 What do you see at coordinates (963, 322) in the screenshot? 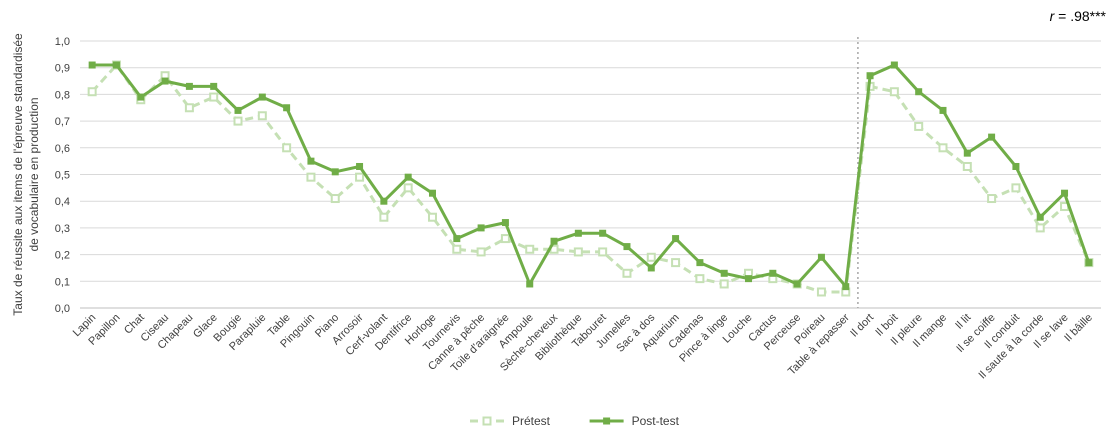
I see `x-tick-label: Il lit` at bounding box center [963, 322].